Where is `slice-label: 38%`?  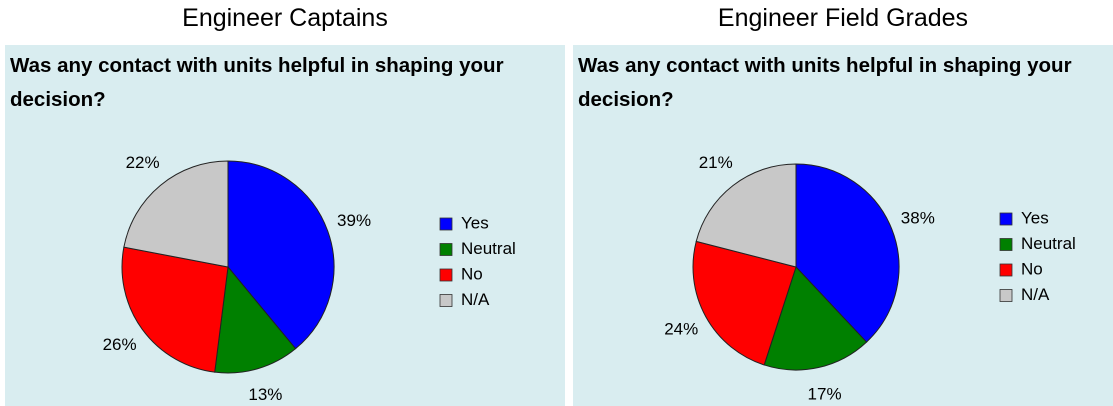
slice-label: 38% is located at coordinates (918, 217).